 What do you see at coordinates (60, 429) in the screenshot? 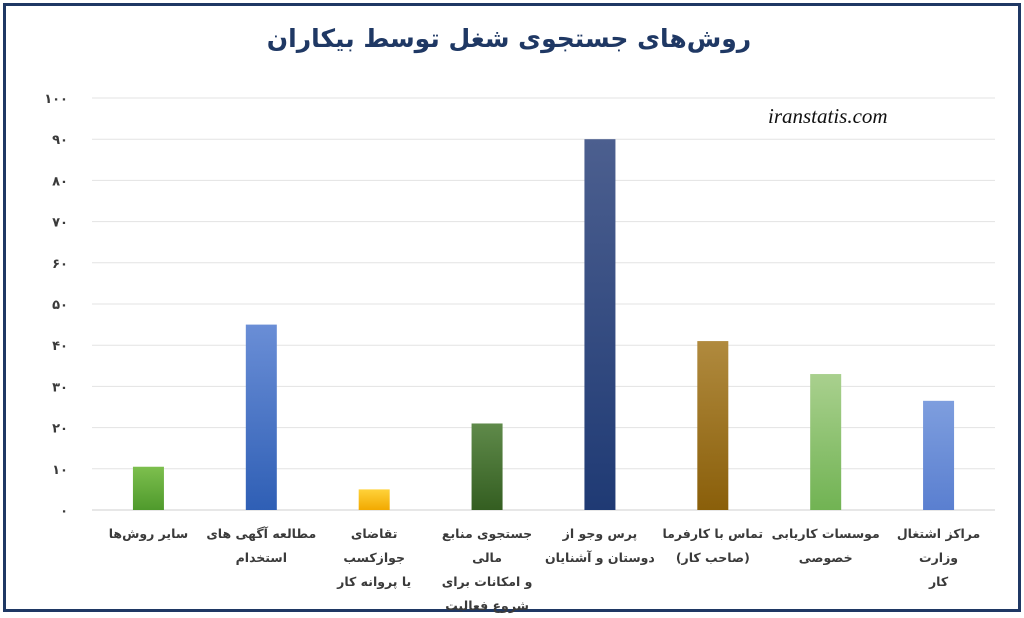
I see `y-tick-label: ٢٠` at bounding box center [60, 429].